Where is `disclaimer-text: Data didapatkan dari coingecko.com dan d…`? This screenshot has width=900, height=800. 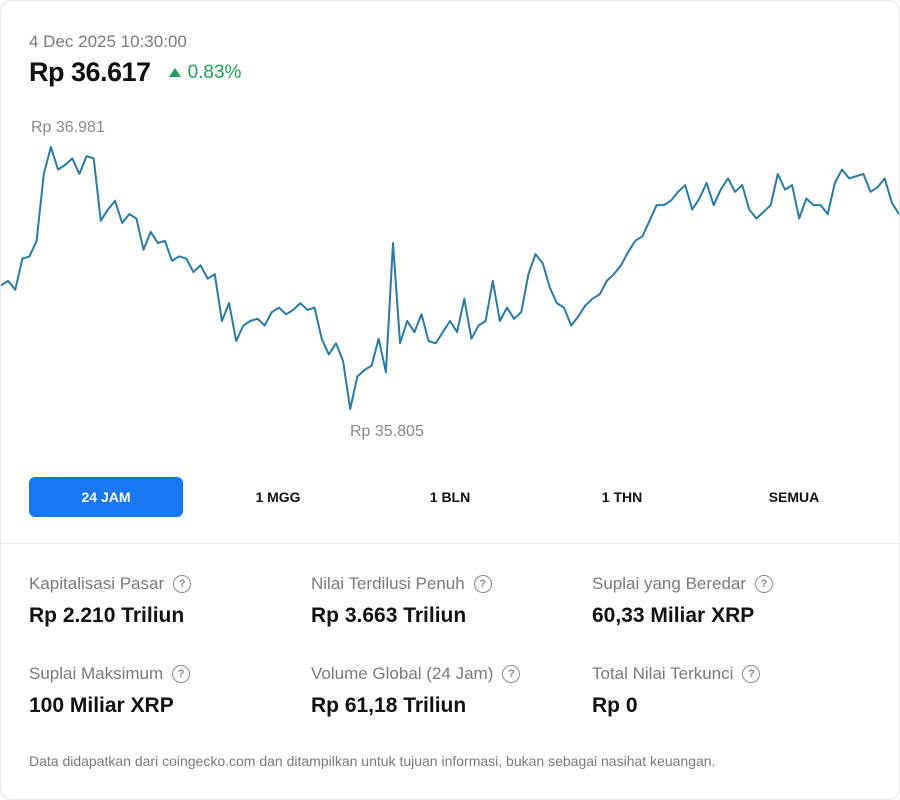 disclaimer-text: Data didapatkan dari coingecko.com dan d… is located at coordinates (372, 761).